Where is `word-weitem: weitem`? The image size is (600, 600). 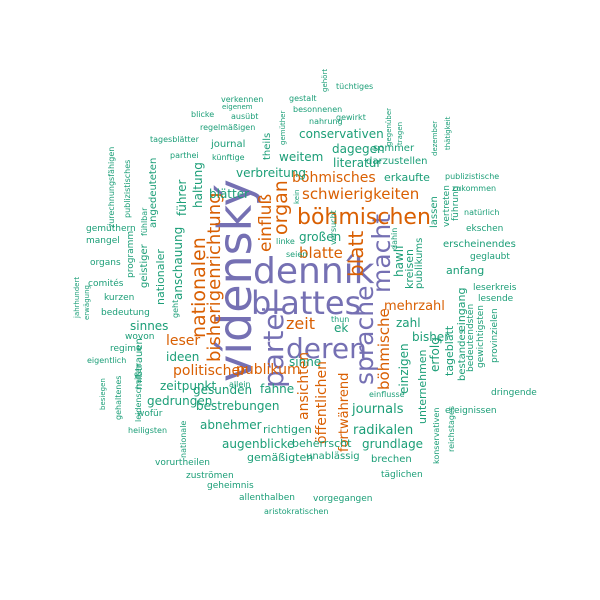 word-weitem: weitem is located at coordinates (301, 157).